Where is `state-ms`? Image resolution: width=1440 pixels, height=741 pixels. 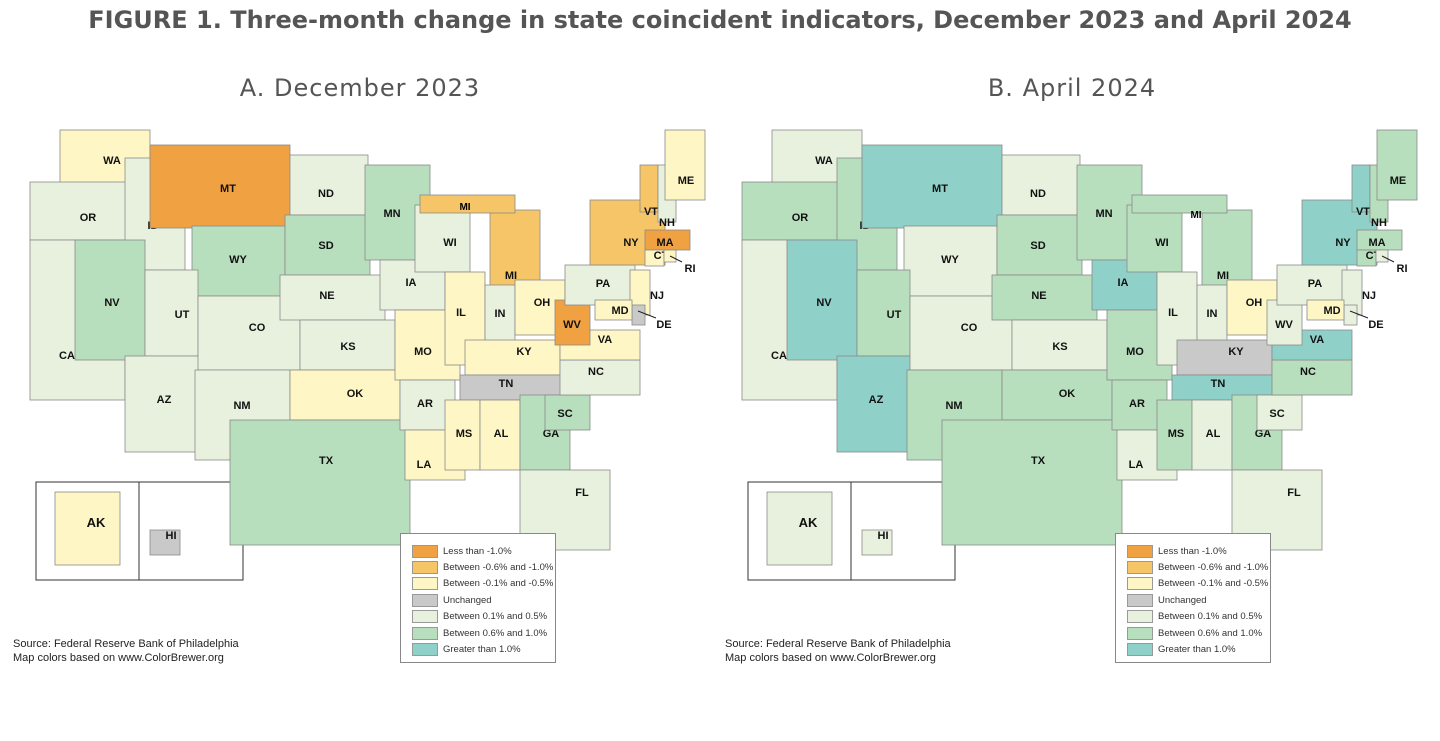
state-ms is located at coordinates (462, 435).